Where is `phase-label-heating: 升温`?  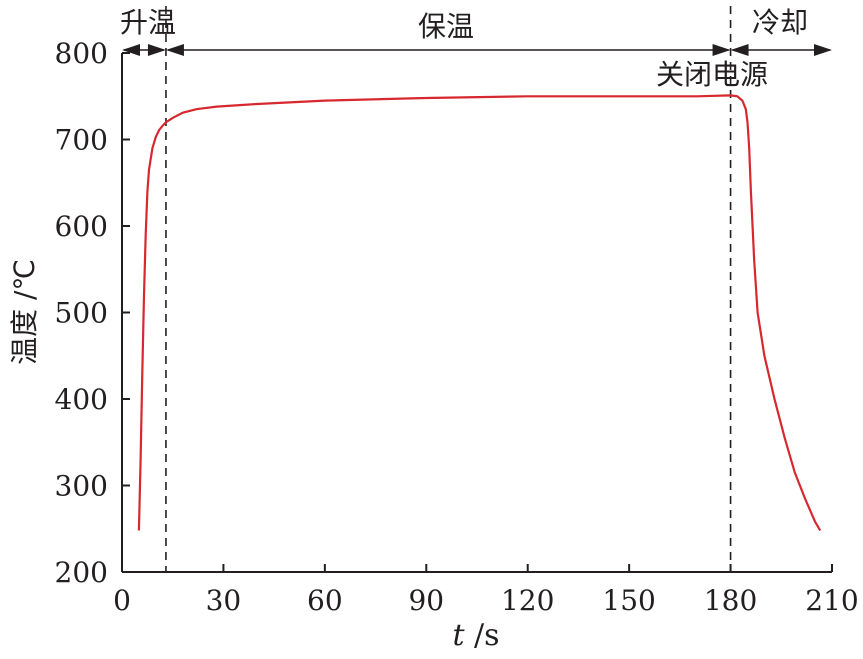
phase-label-heating: 升温 is located at coordinates (148, 22).